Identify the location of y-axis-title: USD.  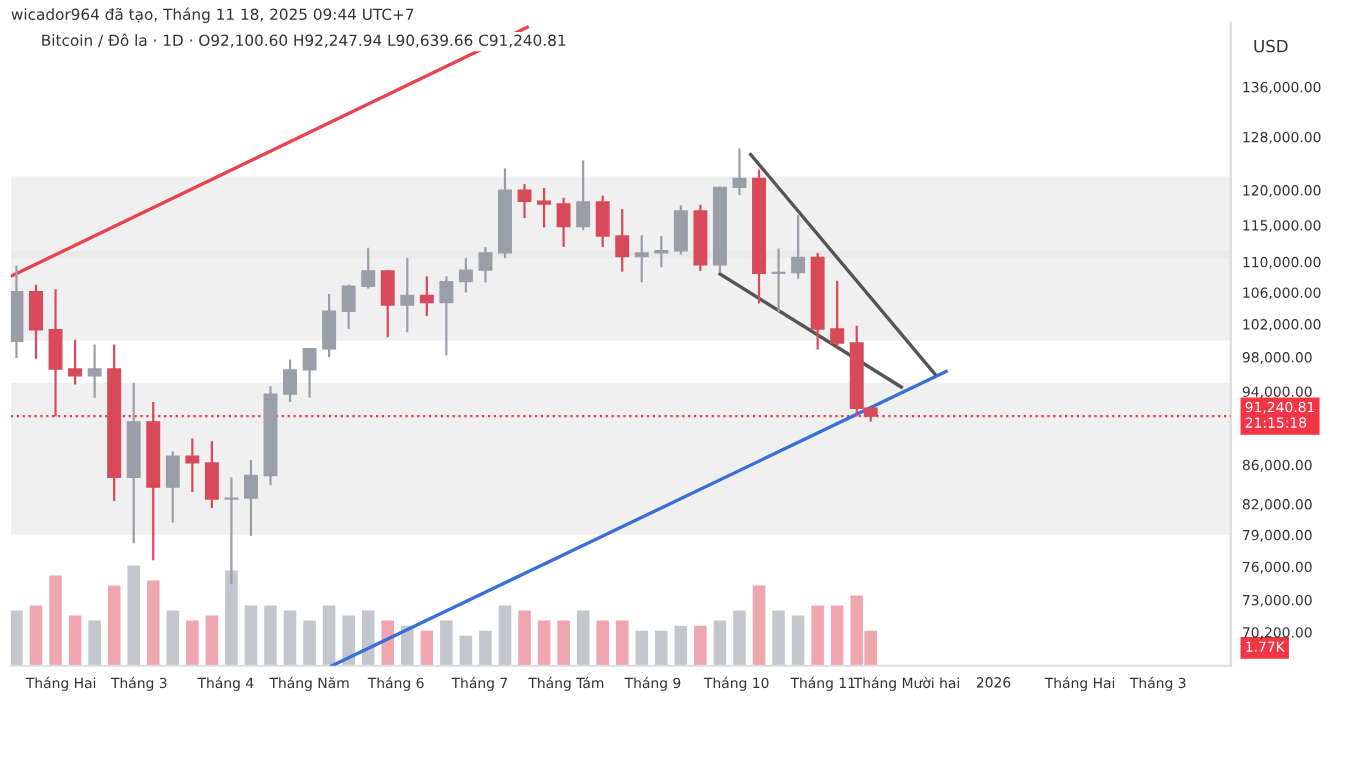
(1271, 46).